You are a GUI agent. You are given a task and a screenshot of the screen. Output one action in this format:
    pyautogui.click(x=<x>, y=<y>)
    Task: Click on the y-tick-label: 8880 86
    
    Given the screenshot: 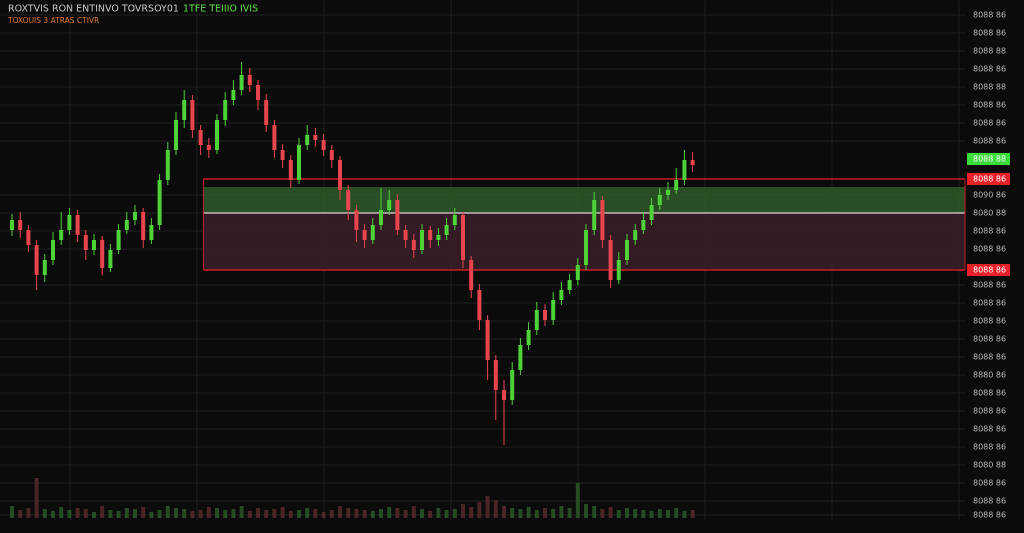 What is the action you would take?
    pyautogui.click(x=989, y=375)
    